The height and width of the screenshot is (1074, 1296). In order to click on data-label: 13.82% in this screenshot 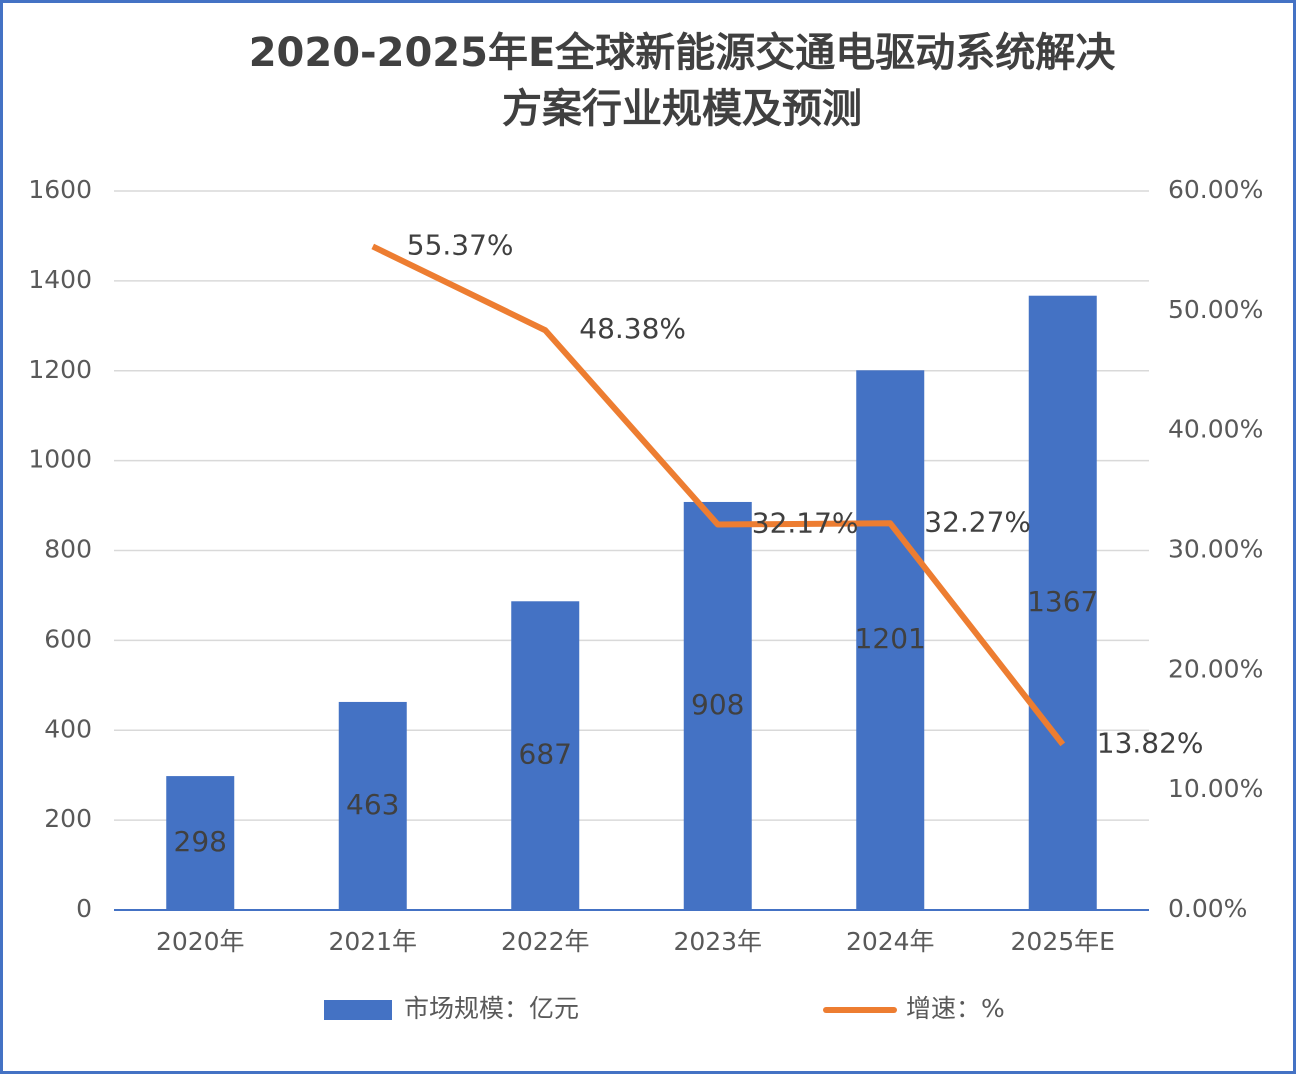, I will do `click(1150, 742)`.